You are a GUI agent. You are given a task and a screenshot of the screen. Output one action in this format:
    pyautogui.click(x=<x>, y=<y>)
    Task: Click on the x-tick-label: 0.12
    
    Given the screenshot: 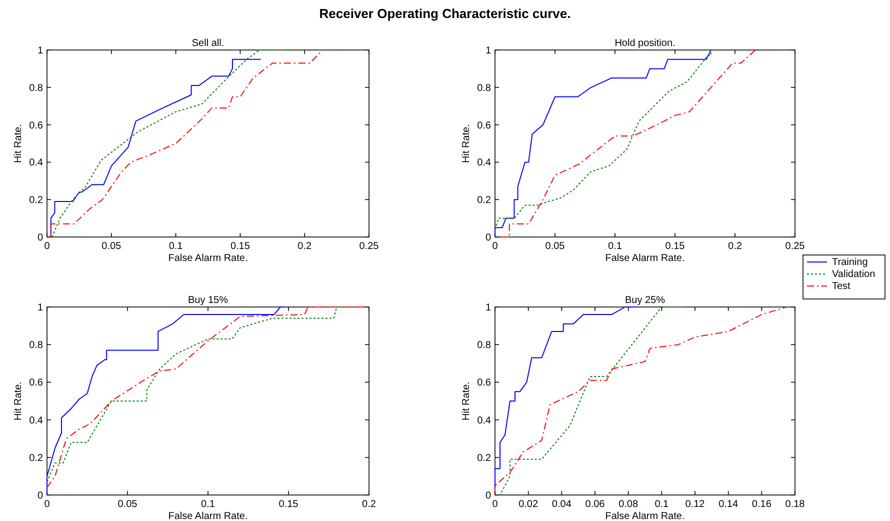 What is the action you would take?
    pyautogui.click(x=695, y=504)
    